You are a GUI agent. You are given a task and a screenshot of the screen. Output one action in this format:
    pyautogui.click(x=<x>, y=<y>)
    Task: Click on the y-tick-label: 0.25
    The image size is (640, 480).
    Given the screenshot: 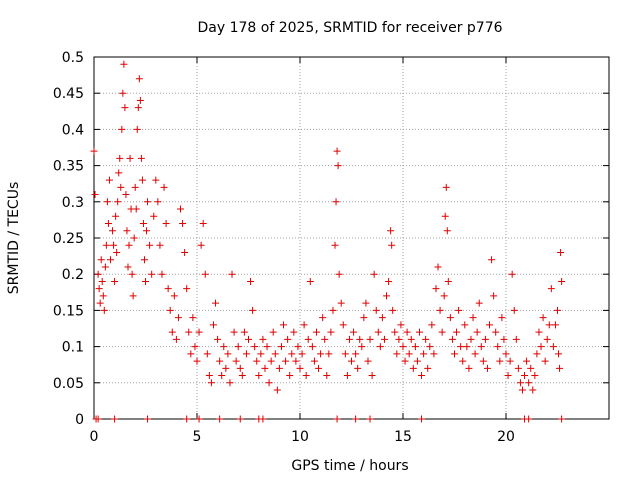 What is the action you would take?
    pyautogui.click(x=68, y=239)
    